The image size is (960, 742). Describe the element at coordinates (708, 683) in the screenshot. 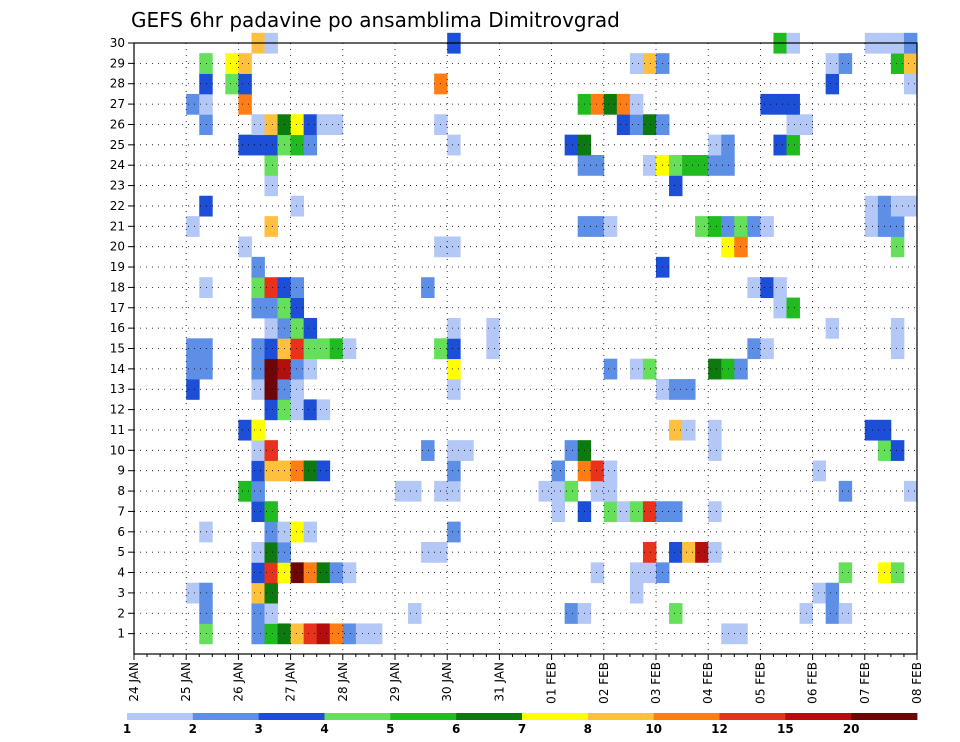

I see `x-tick-label: 04 FEB` at that location.